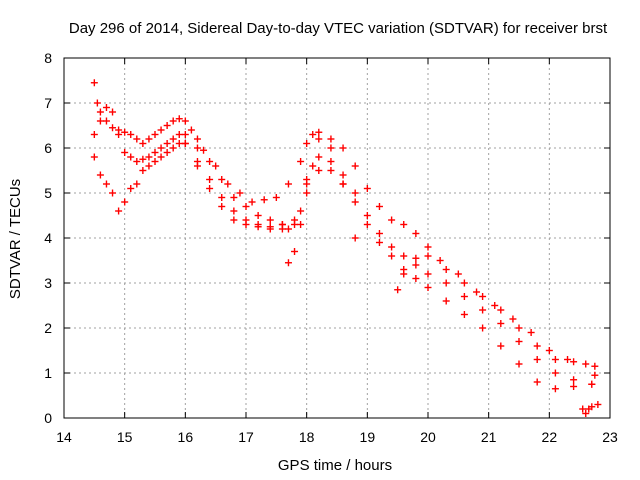 Image resolution: width=640 pixels, height=480 pixels. What do you see at coordinates (368, 437) in the screenshot?
I see `x-tick-label: 19` at bounding box center [368, 437].